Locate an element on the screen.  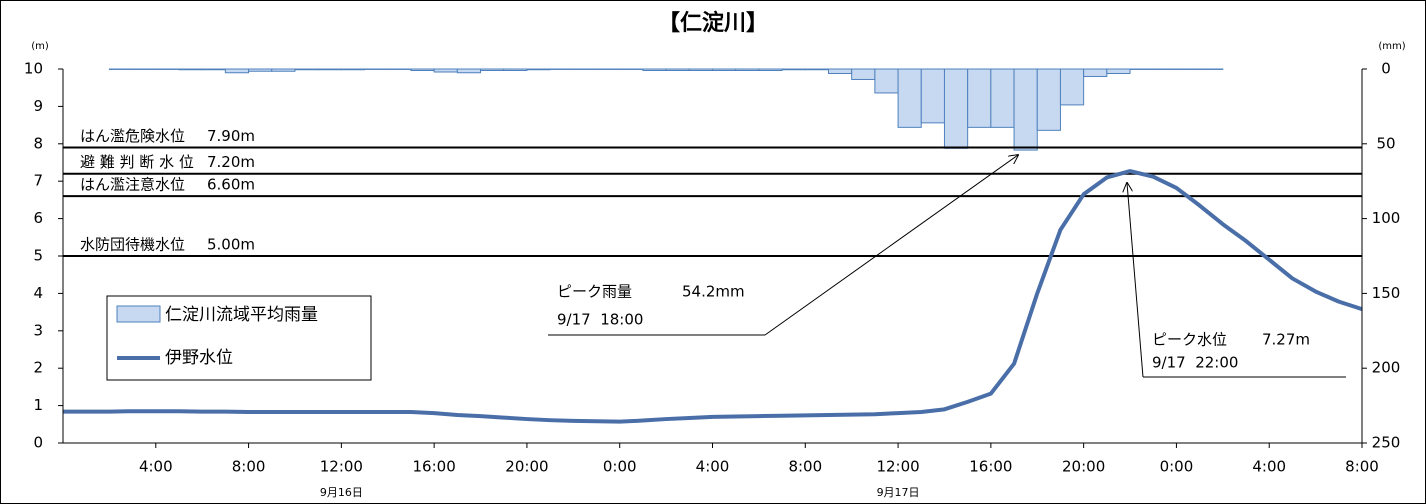
legend-label: 伊野水位 is located at coordinates (199, 358).